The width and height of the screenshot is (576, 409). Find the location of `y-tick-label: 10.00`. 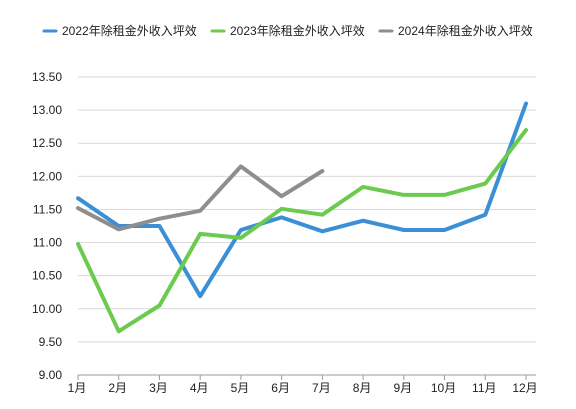

y-tick-label: 10.00 is located at coordinates (47, 309).